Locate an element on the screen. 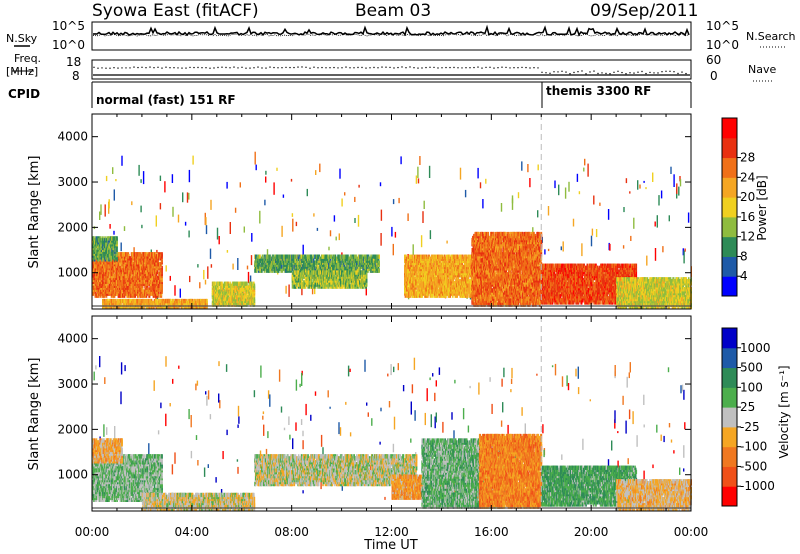 Image resolution: width=800 pixels, height=554 pixels. noise-tick-top-right: 10^5 is located at coordinates (722, 26).